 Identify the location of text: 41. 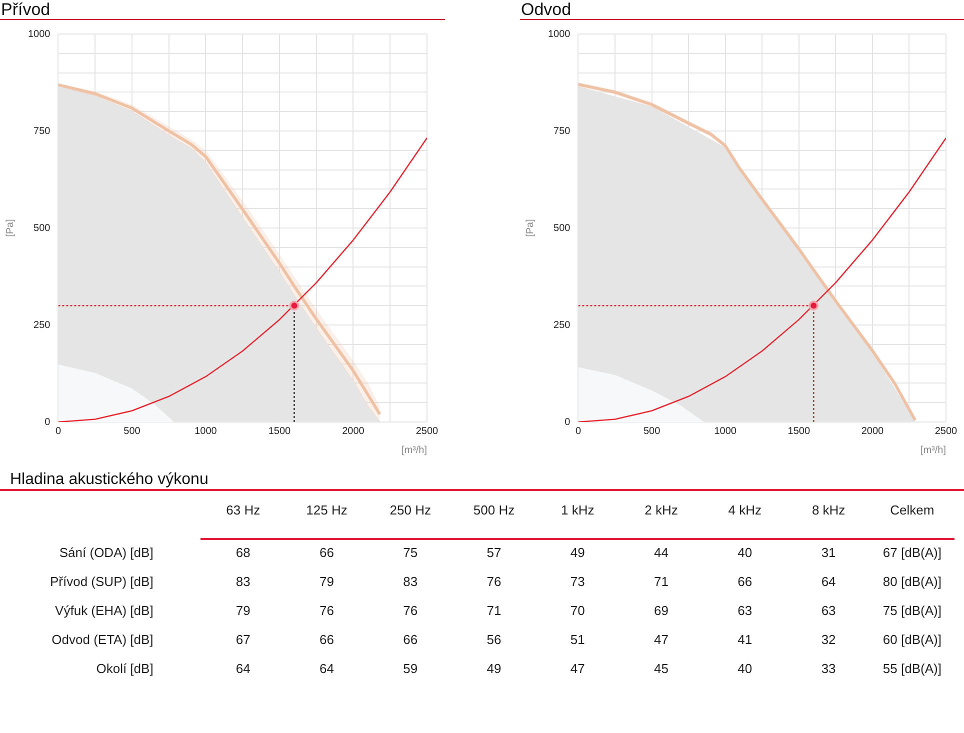
(745, 640).